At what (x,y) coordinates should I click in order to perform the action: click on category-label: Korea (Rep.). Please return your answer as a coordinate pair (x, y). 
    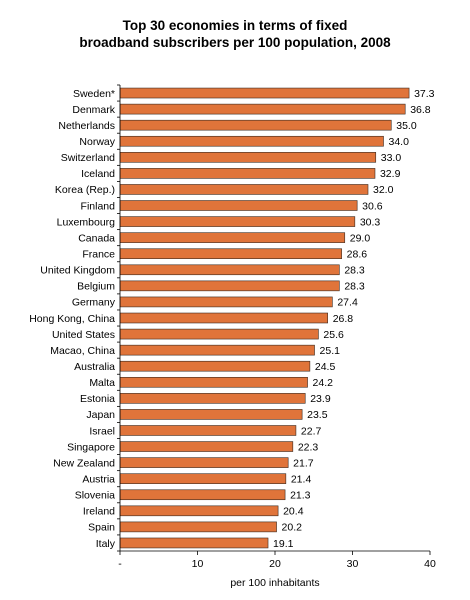
    Looking at the image, I should click on (85, 190).